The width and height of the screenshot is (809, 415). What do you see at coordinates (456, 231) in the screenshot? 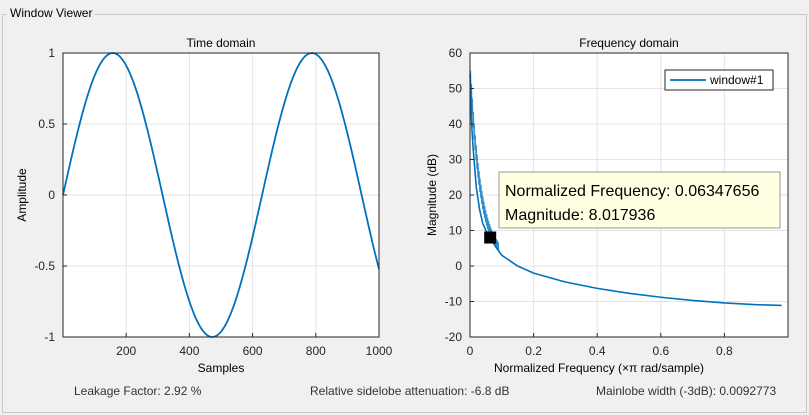
I see `freq-tick-label-y: 10` at bounding box center [456, 231].